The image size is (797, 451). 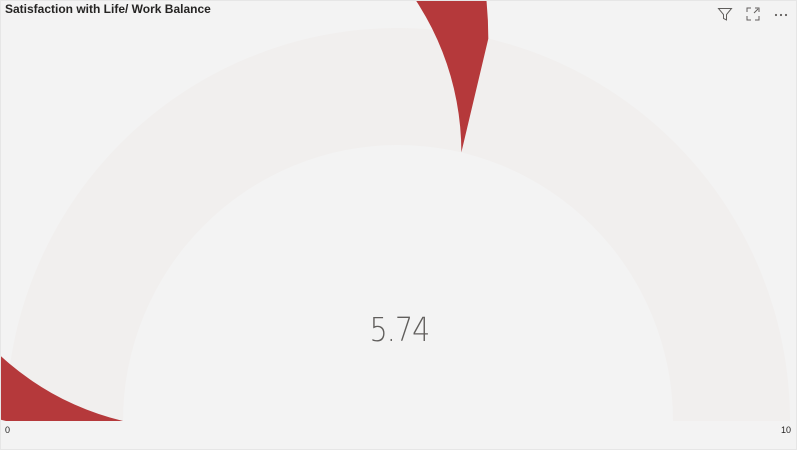 What do you see at coordinates (400, 329) in the screenshot?
I see `gauge-value-label: 5.74` at bounding box center [400, 329].